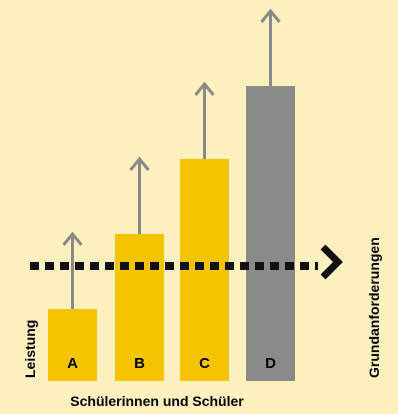  Describe the element at coordinates (204, 363) in the screenshot. I see `bar-label-c: C` at that location.